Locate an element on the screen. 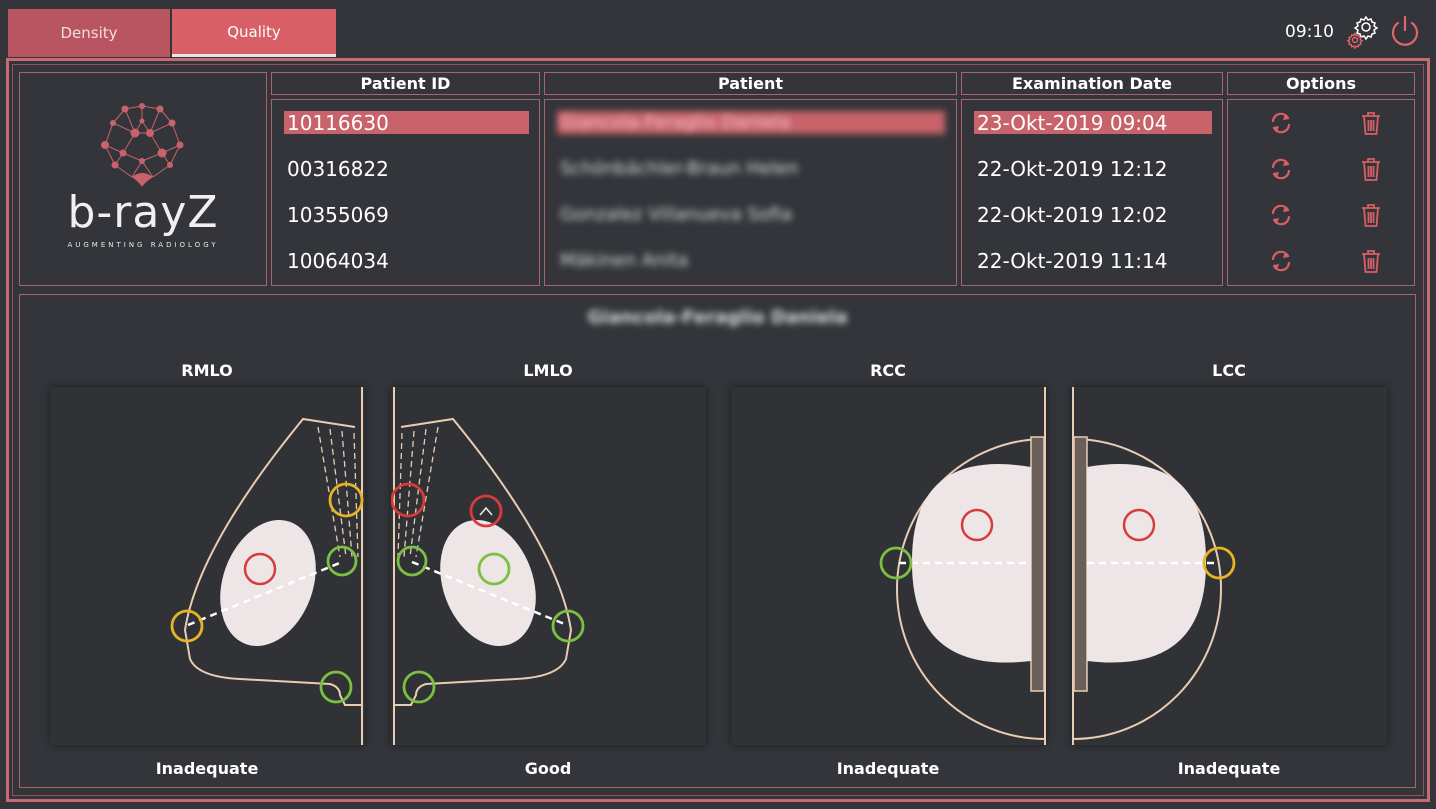  top-right-controls: 09:10 is located at coordinates (1353, 32).